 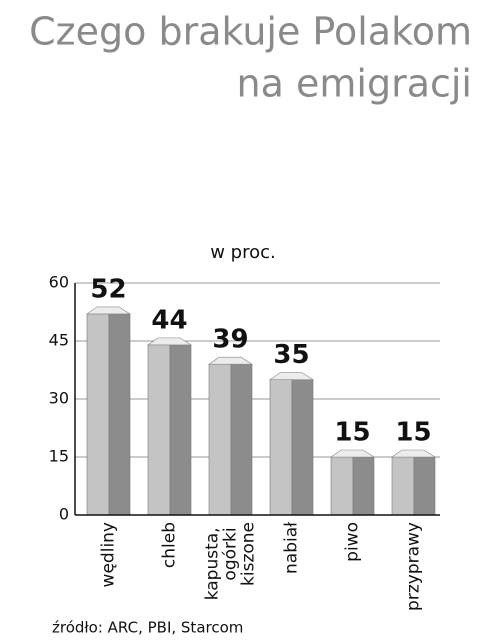 What do you see at coordinates (59, 340) in the screenshot?
I see `y-tick-label: 45` at bounding box center [59, 340].